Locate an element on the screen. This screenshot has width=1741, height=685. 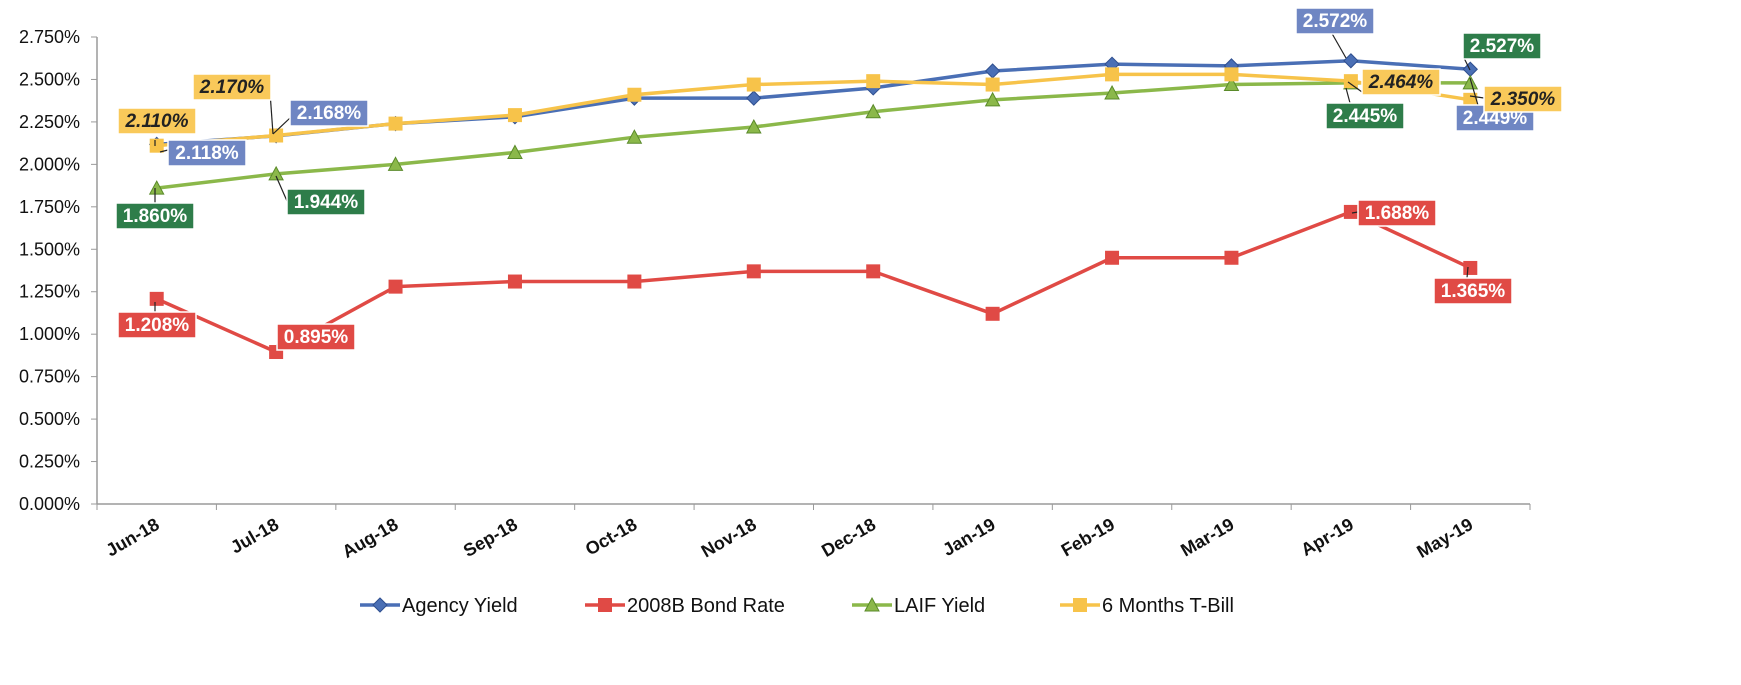
x-tick-label: Jul-18 is located at coordinates (254, 535).